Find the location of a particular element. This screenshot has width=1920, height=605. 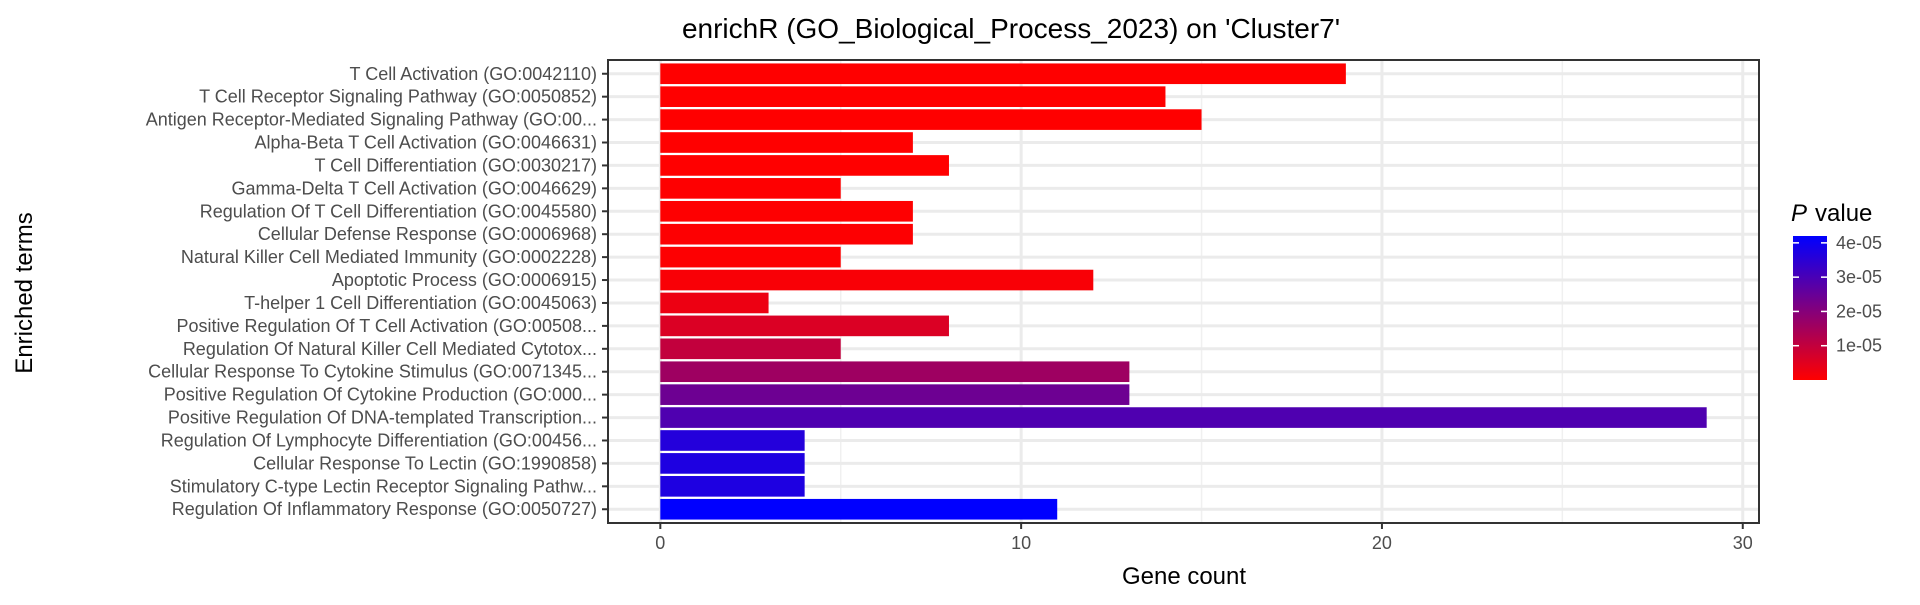

y-tick-label: Cellular Defense Response (GO:0006968) is located at coordinates (427, 234).